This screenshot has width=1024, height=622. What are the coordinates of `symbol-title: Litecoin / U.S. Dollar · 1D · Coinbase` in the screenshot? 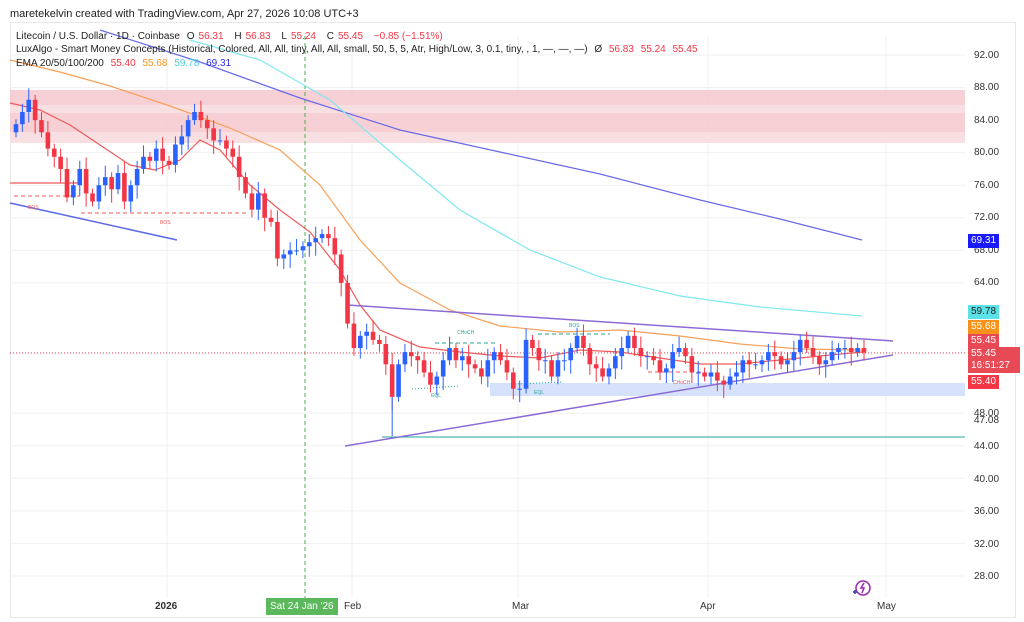 It's located at (98, 36).